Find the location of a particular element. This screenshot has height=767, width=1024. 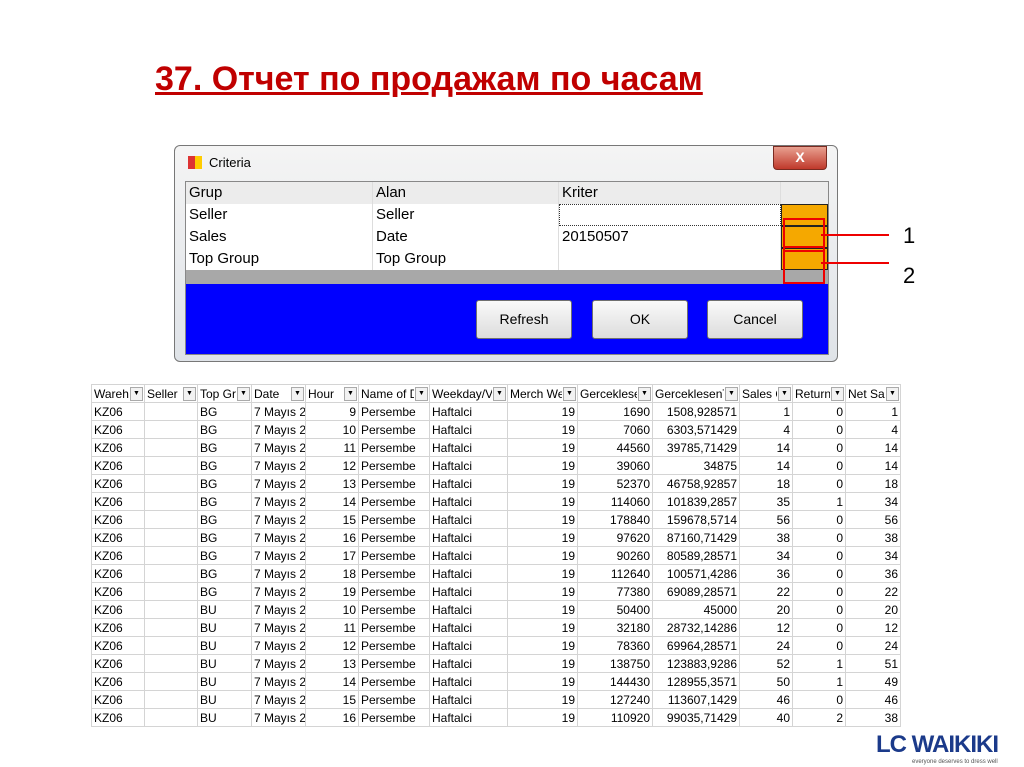

table-cell: 10 is located at coordinates (332, 609).